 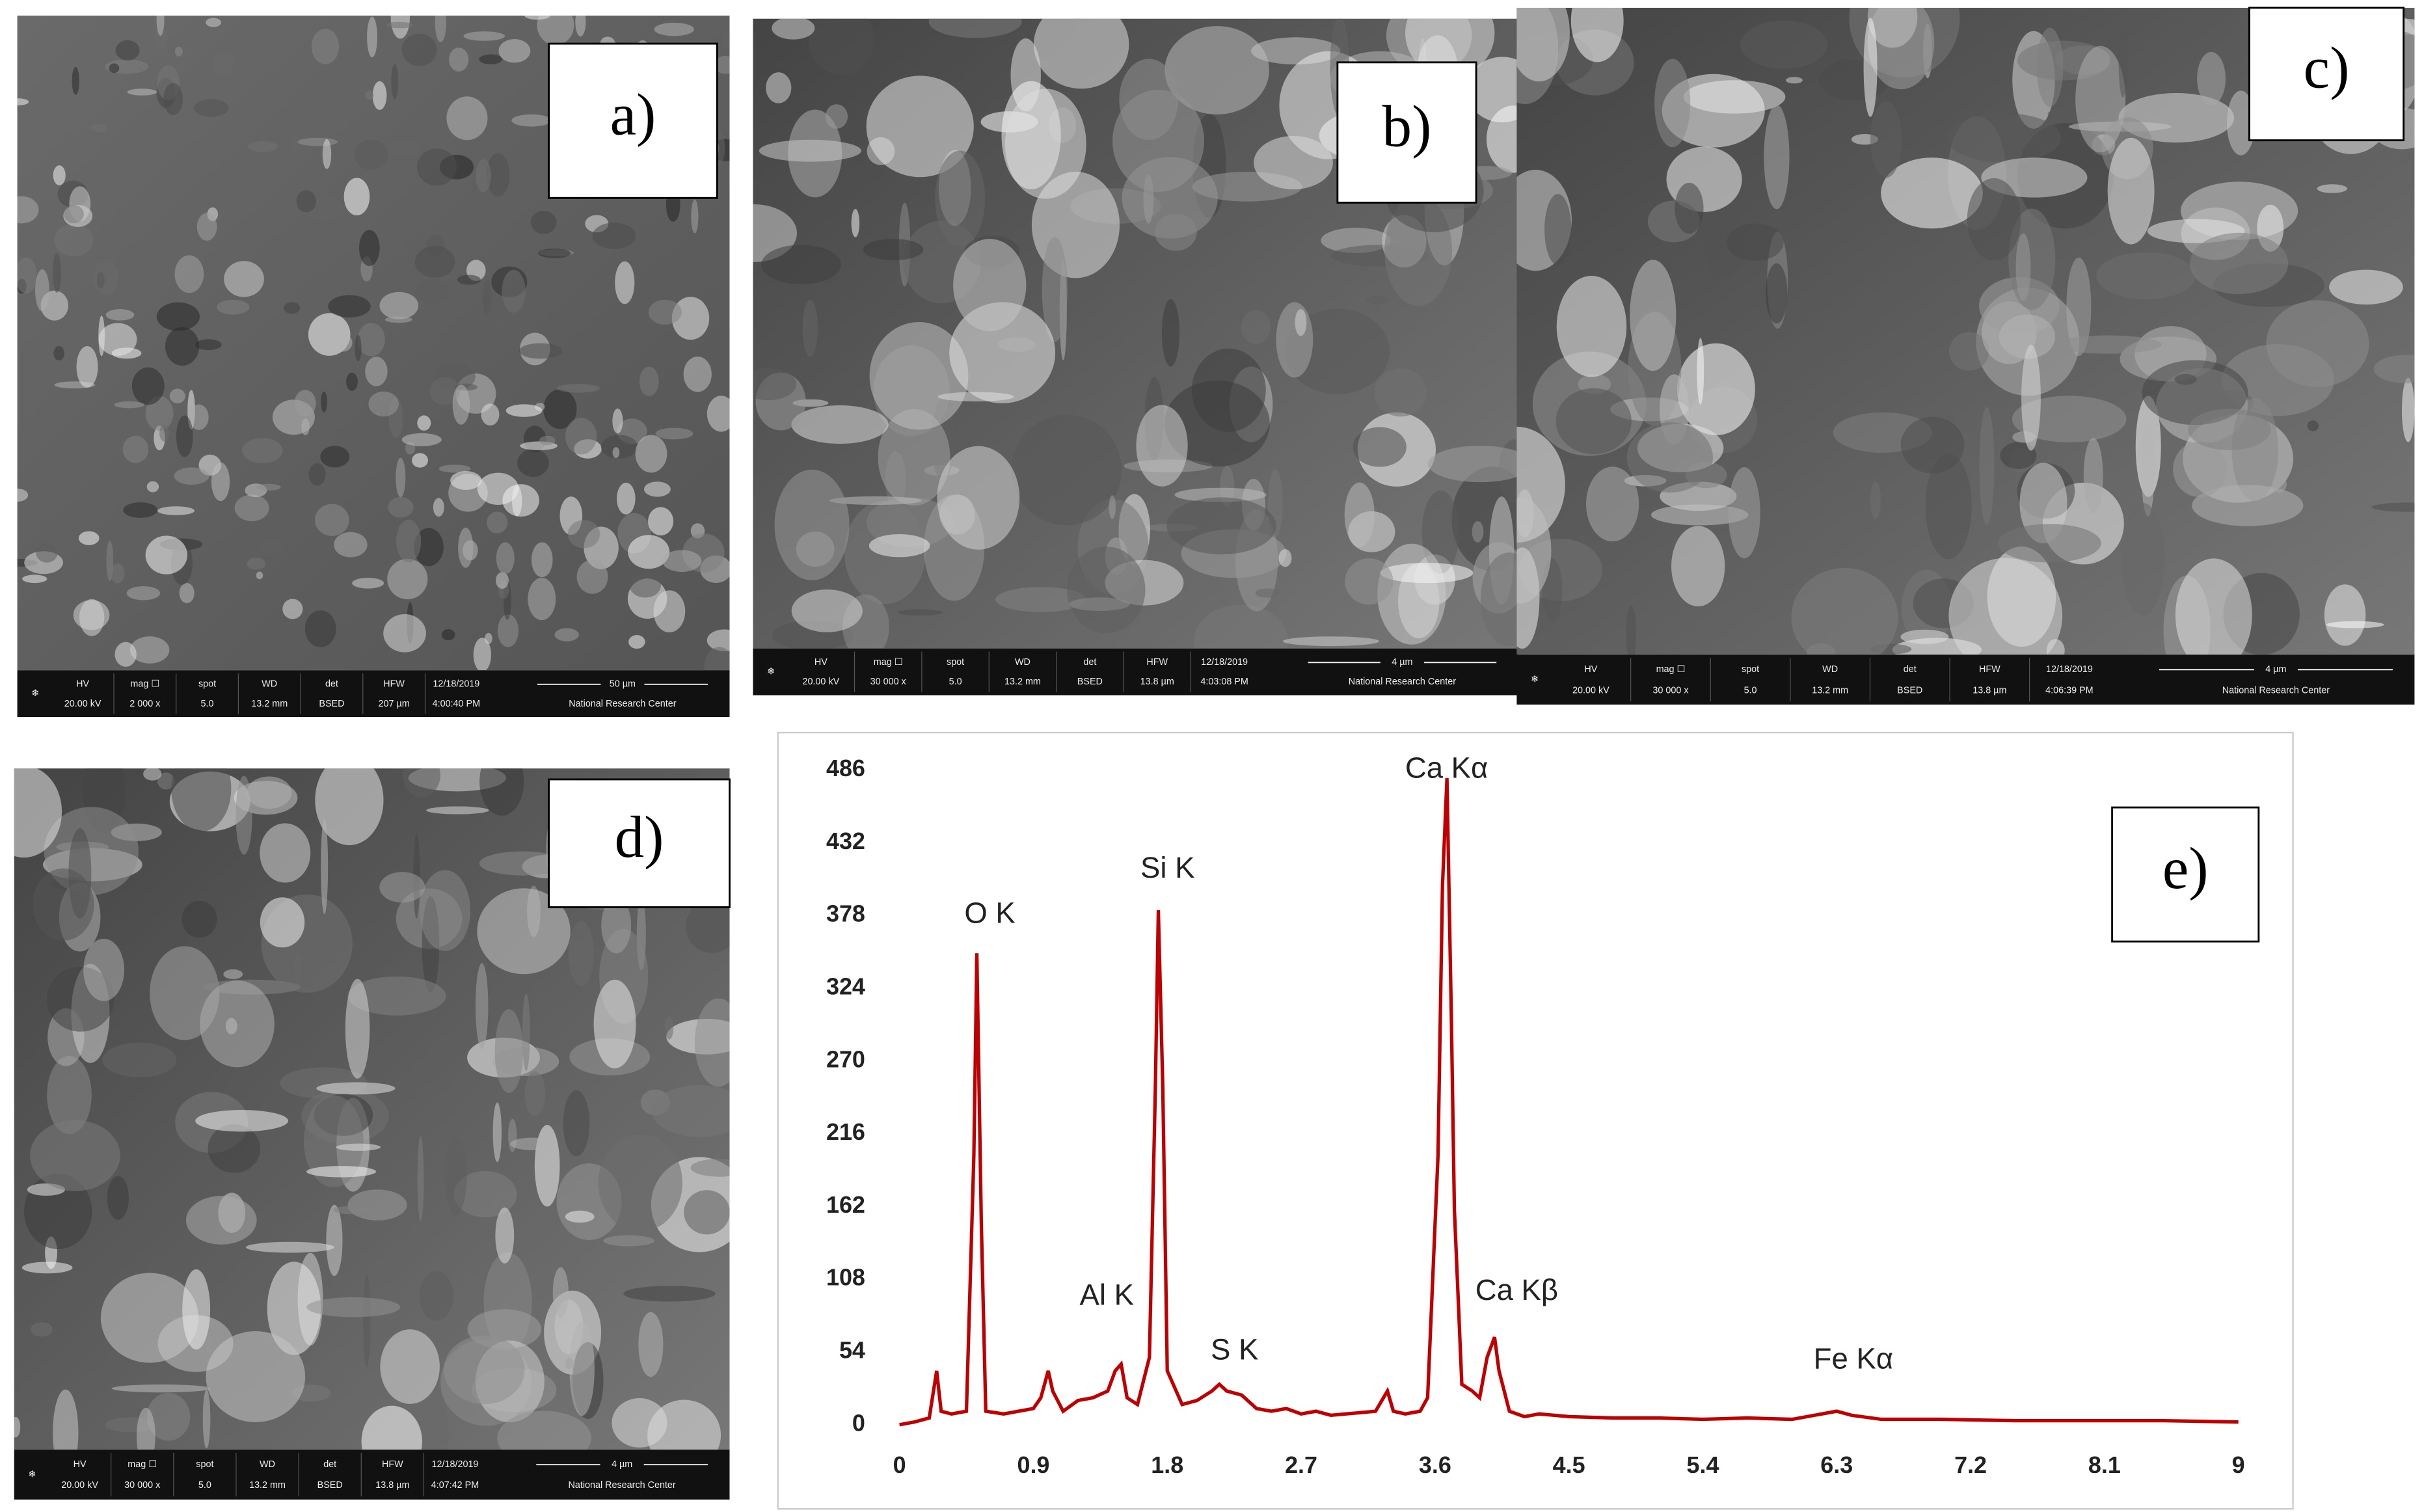 I want to click on peak-annotation: Al K, so click(x=1107, y=1294).